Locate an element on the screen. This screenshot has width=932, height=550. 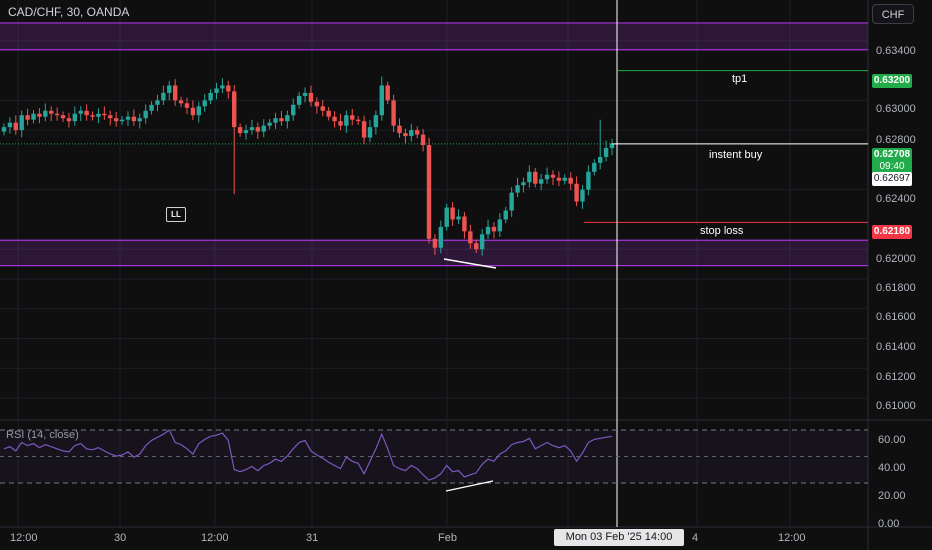
stop-price-badge: 0.62180 is located at coordinates (892, 232).